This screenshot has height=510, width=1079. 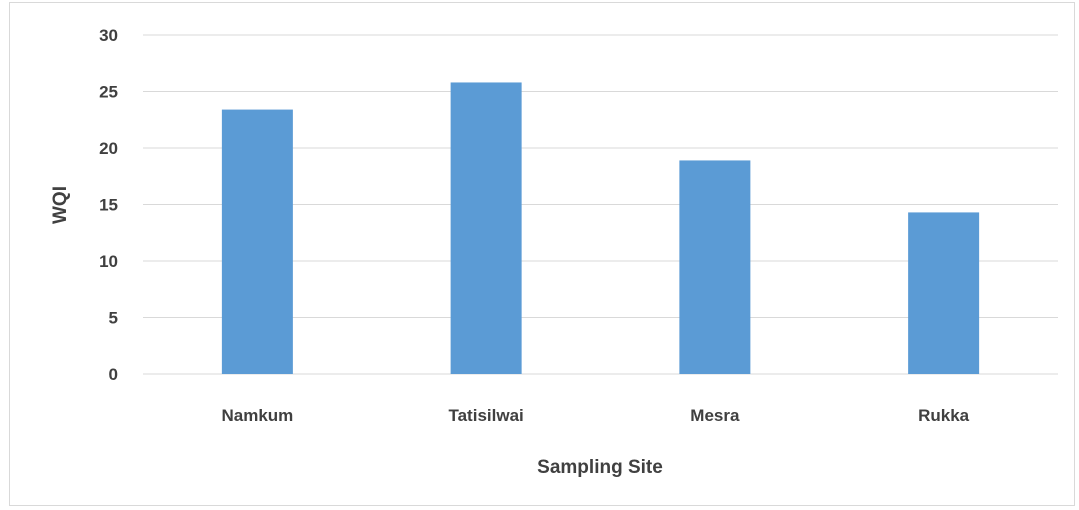 I want to click on bar-mesra, so click(x=715, y=267).